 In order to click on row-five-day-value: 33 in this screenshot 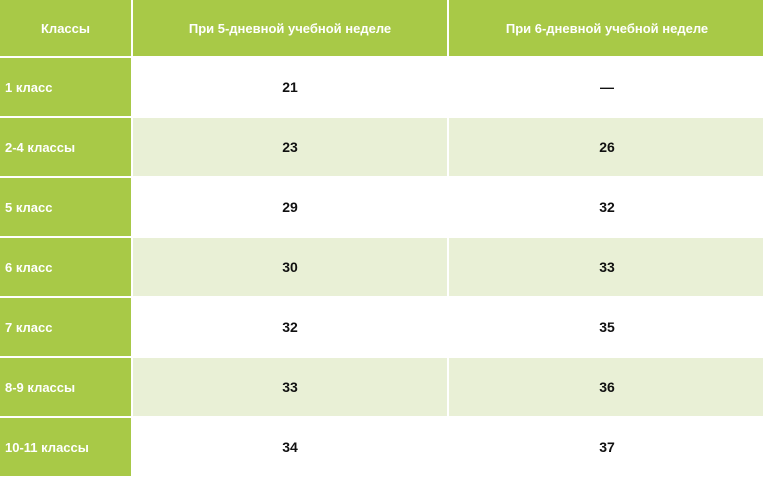, I will do `click(290, 387)`.